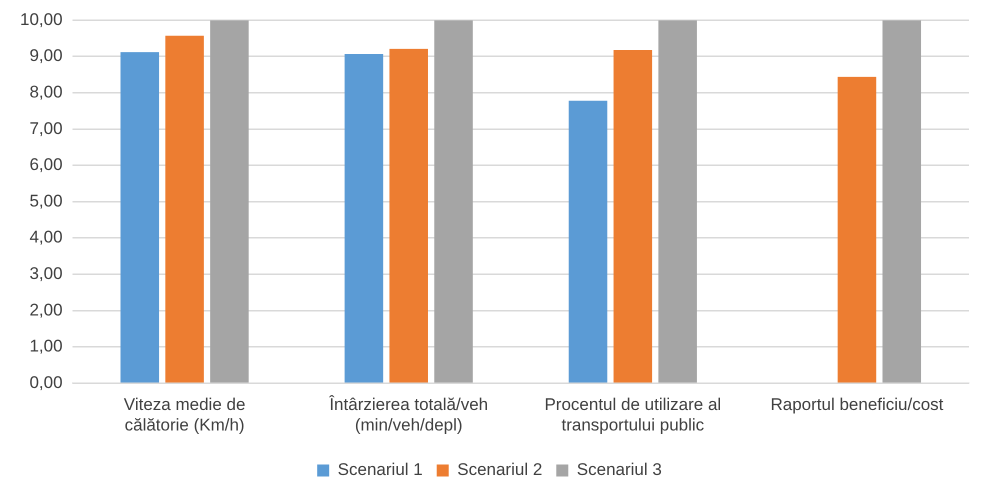 This screenshot has width=981, height=497. Describe the element at coordinates (46, 382) in the screenshot. I see `y-tick-label: 0,00` at that location.